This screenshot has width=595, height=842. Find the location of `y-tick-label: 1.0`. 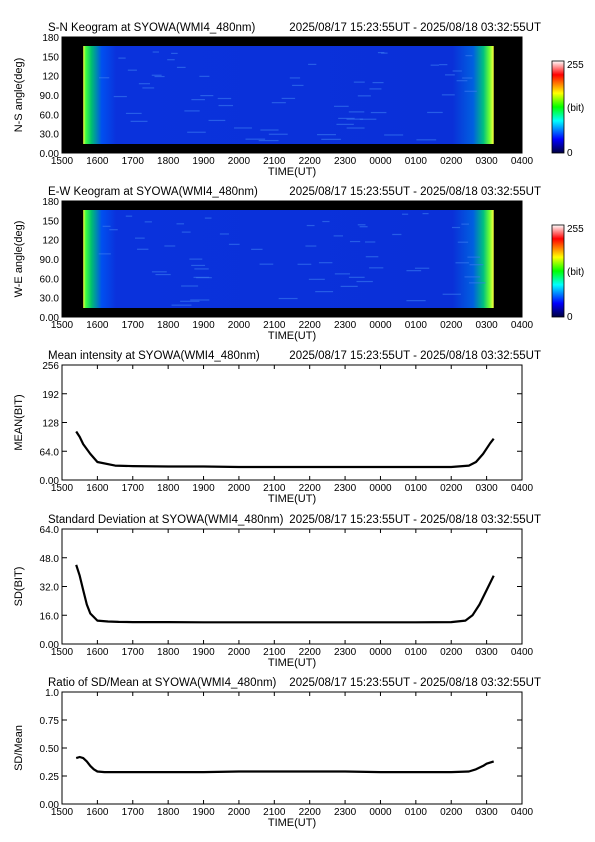

y-tick-label: 1.0 is located at coordinates (52, 693).